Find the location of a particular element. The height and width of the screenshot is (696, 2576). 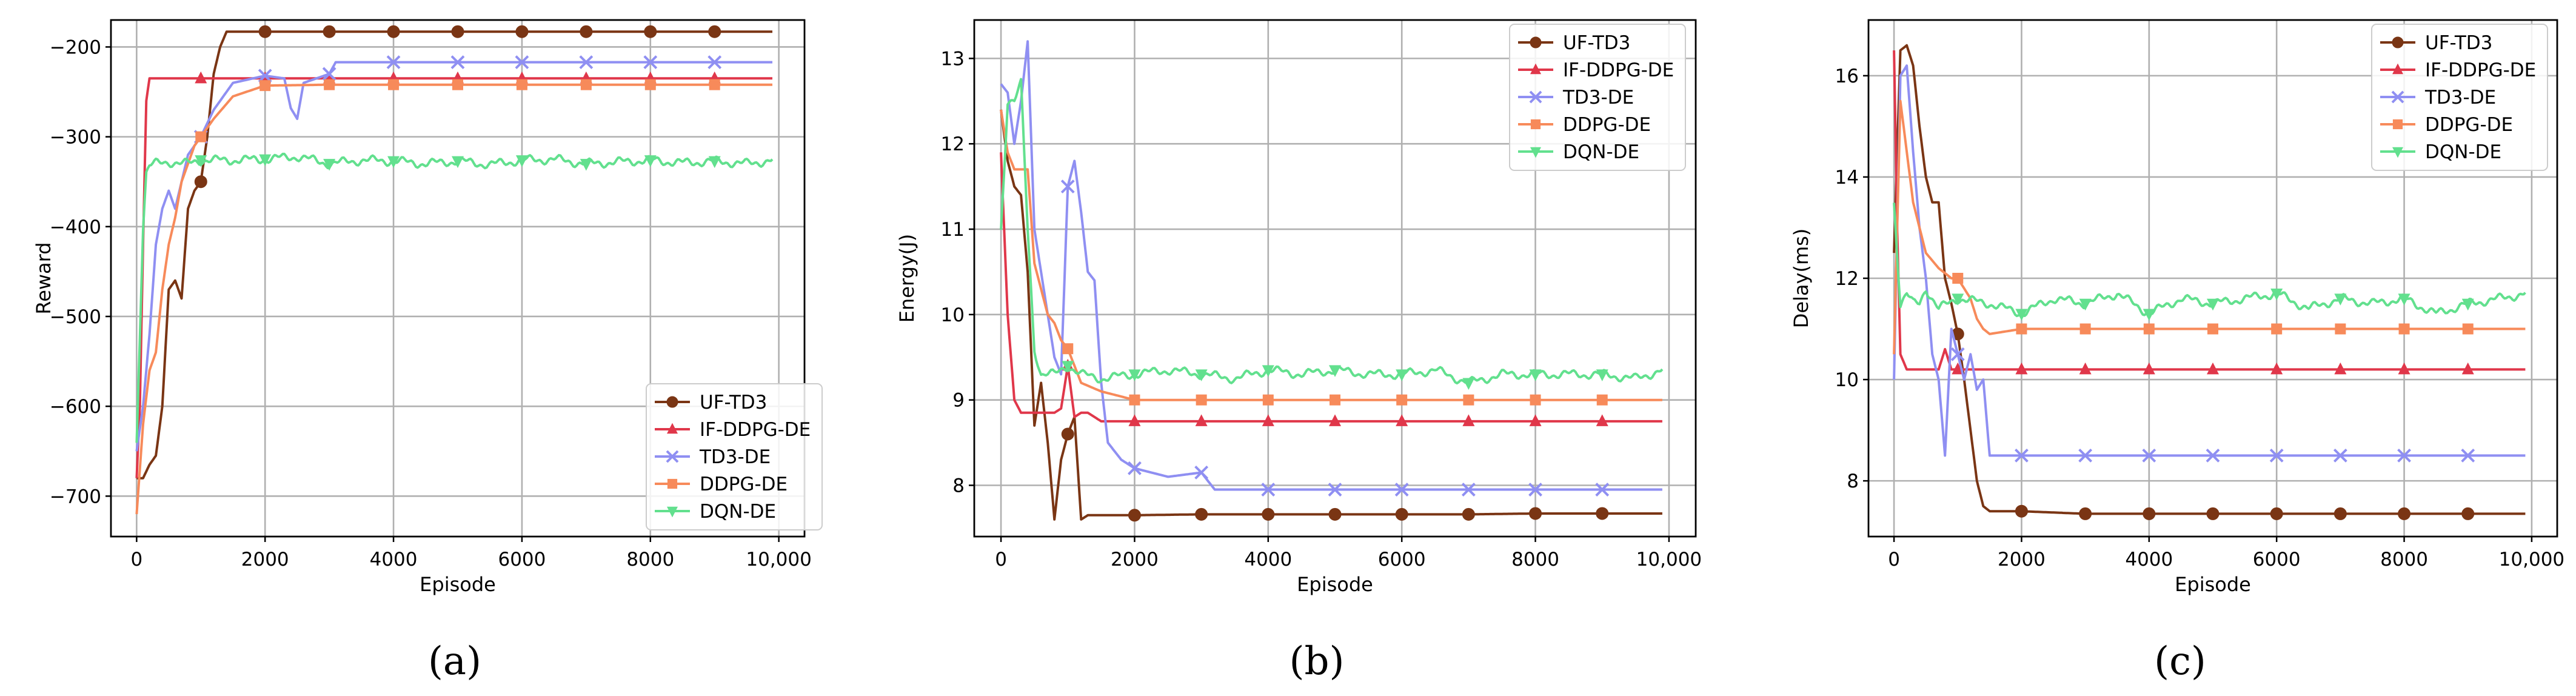

x-tick-label: 6000 is located at coordinates (2277, 560).